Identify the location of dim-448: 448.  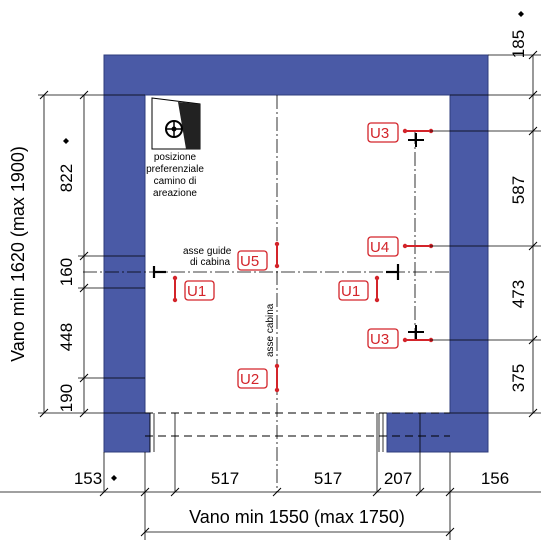
(66, 337).